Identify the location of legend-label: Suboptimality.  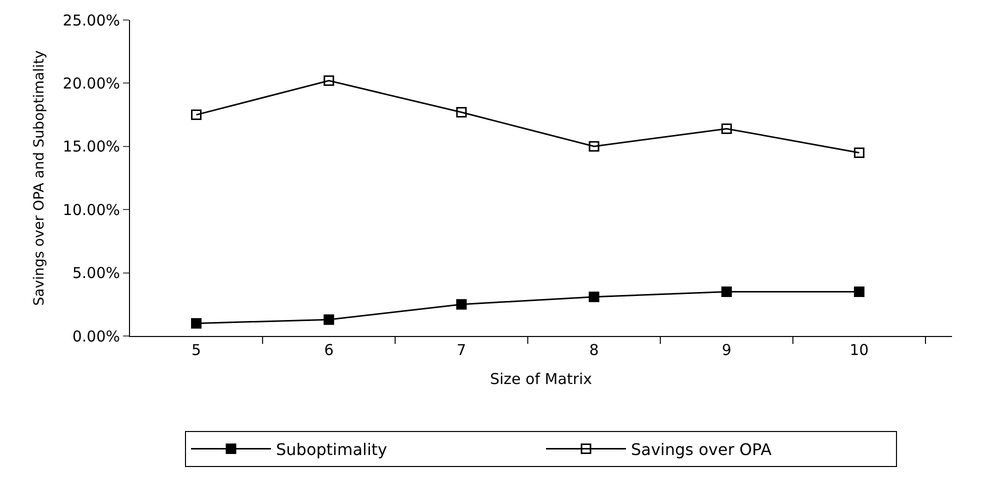
(332, 449).